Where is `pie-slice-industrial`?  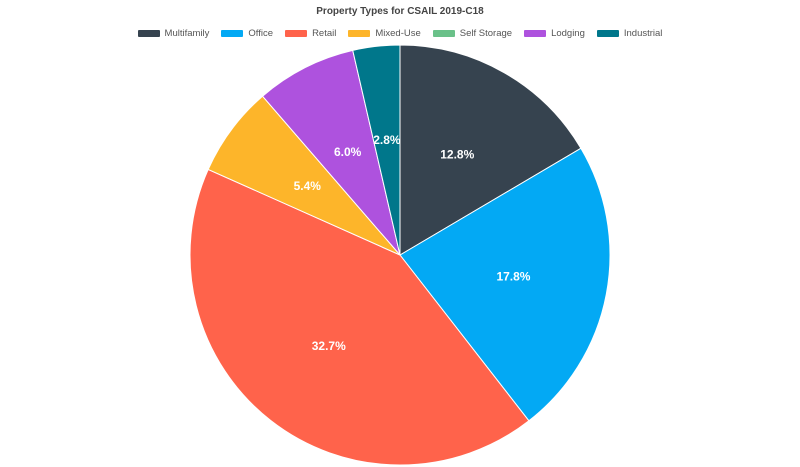 pie-slice-industrial is located at coordinates (376, 150).